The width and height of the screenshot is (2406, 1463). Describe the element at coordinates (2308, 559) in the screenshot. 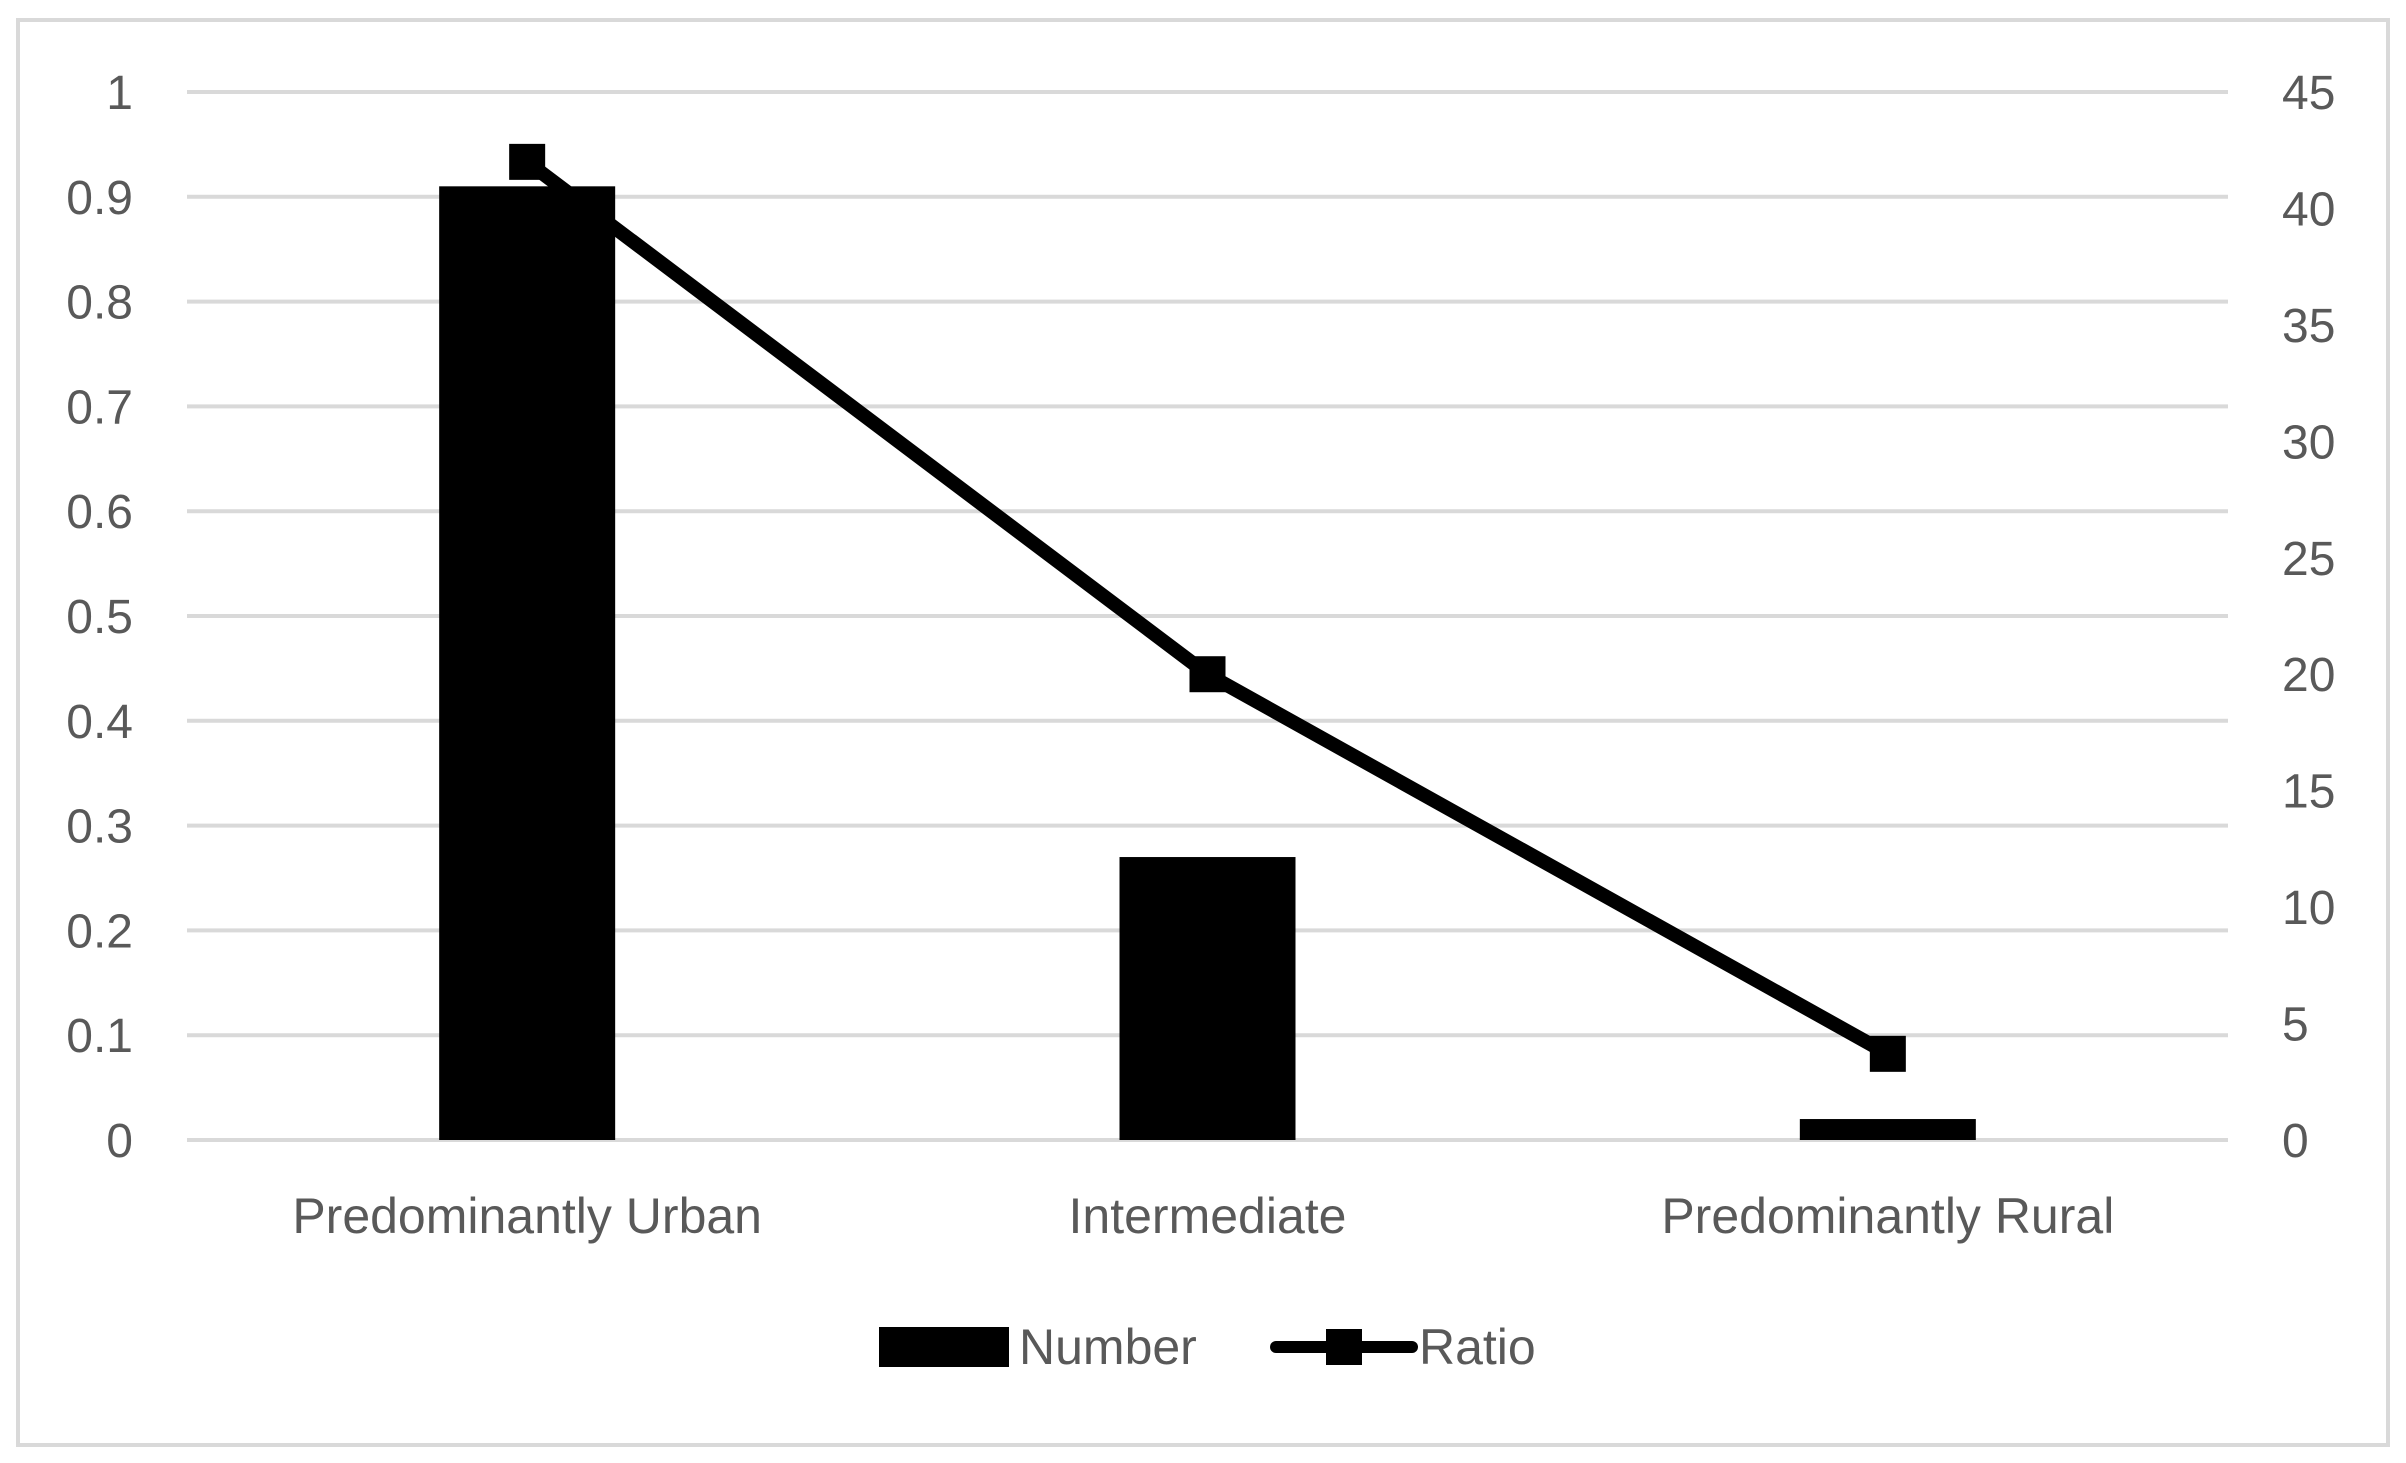

I see `right-axis-tick-label: 25` at that location.